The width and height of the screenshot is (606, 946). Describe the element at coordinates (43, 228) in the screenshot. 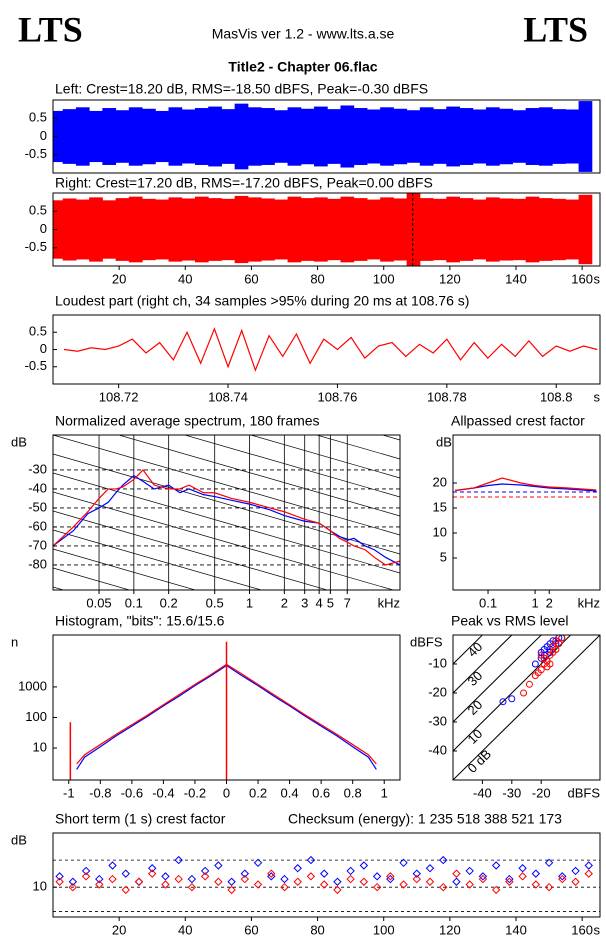

I see `y-tick-label: 0` at that location.